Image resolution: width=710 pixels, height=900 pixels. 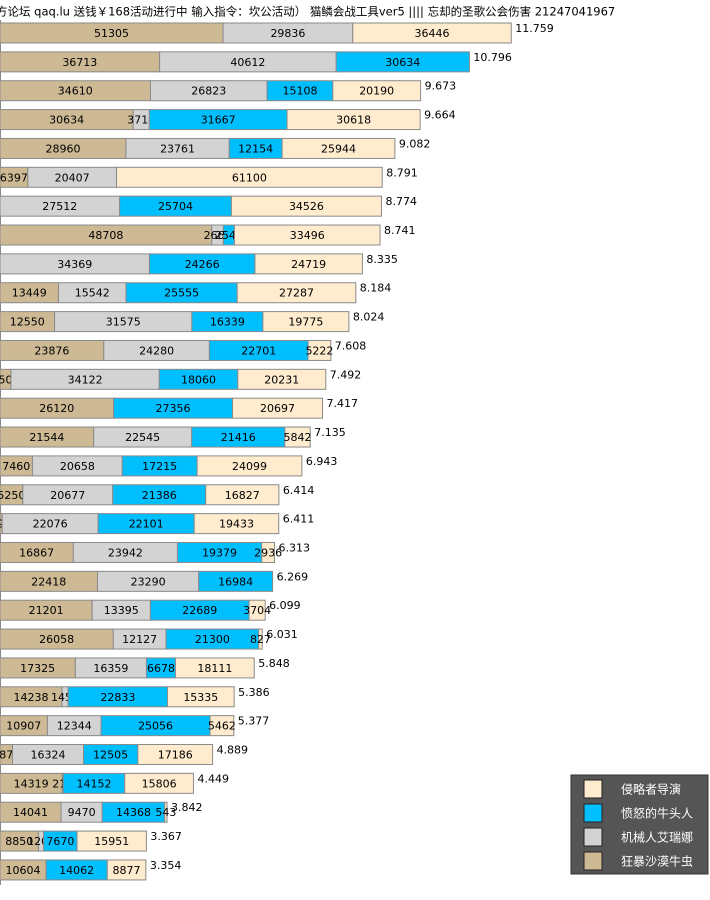 What do you see at coordinates (307, 235) in the screenshot?
I see `segment-label: 33496` at bounding box center [307, 235].